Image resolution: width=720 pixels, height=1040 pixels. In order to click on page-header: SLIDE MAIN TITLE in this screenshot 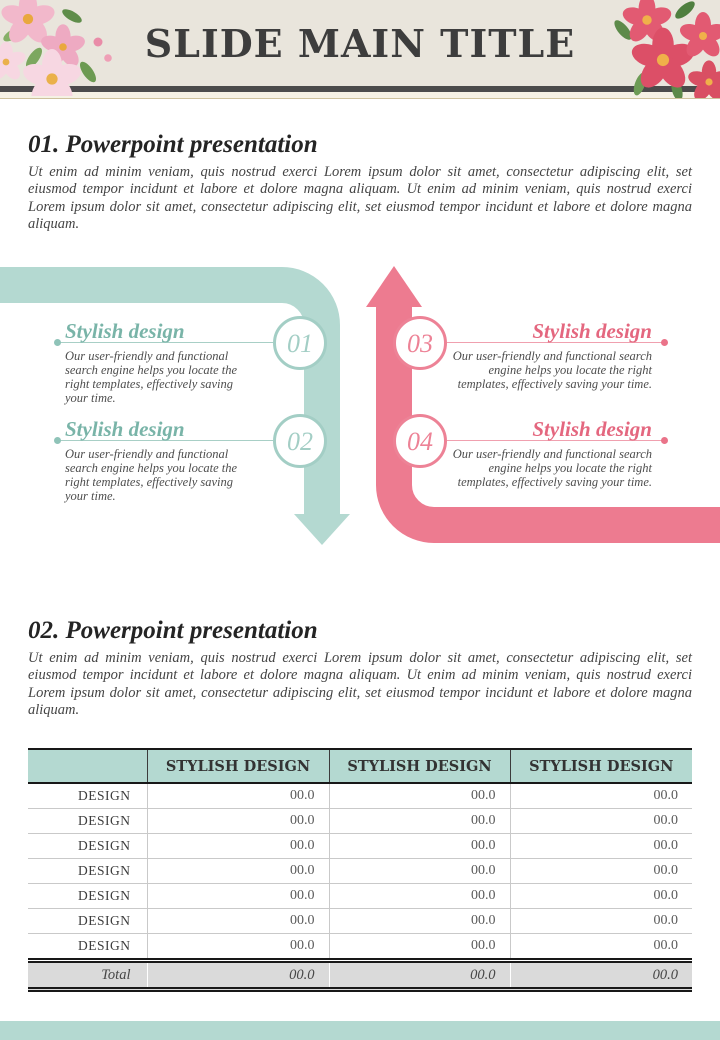, I will do `click(360, 43)`.